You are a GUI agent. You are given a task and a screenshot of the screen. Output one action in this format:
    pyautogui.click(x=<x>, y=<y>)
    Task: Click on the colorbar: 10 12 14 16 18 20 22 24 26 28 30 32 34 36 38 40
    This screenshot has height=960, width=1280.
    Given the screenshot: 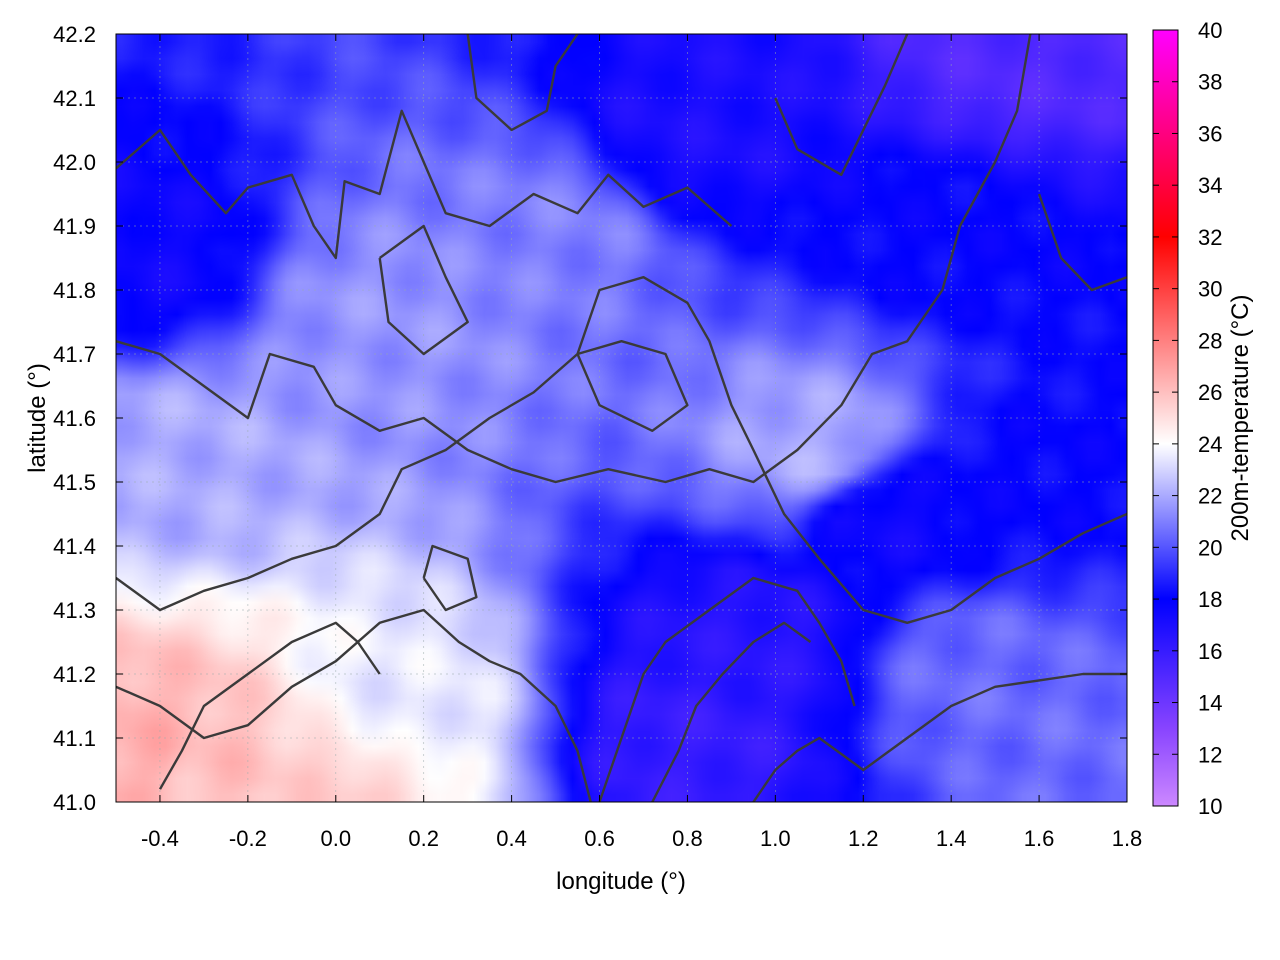 What is the action you would take?
    pyautogui.click(x=1187, y=418)
    